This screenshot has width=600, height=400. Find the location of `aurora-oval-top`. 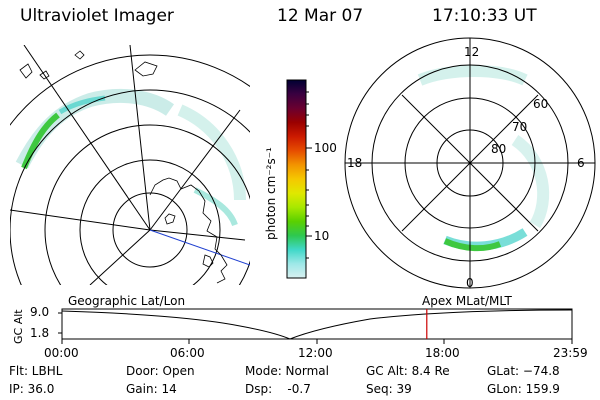

aurora-oval-top is located at coordinates (472, 75).